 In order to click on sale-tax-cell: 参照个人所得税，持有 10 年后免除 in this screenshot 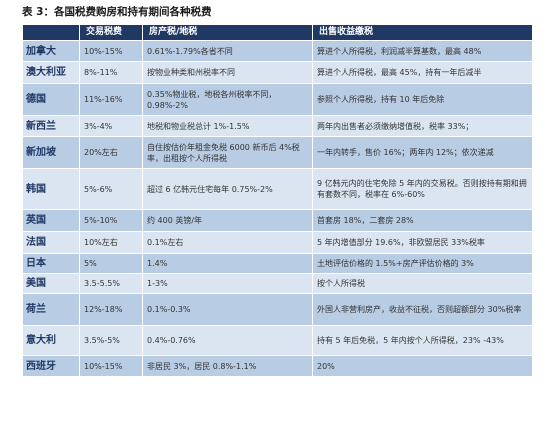, I will do `click(422, 99)`.